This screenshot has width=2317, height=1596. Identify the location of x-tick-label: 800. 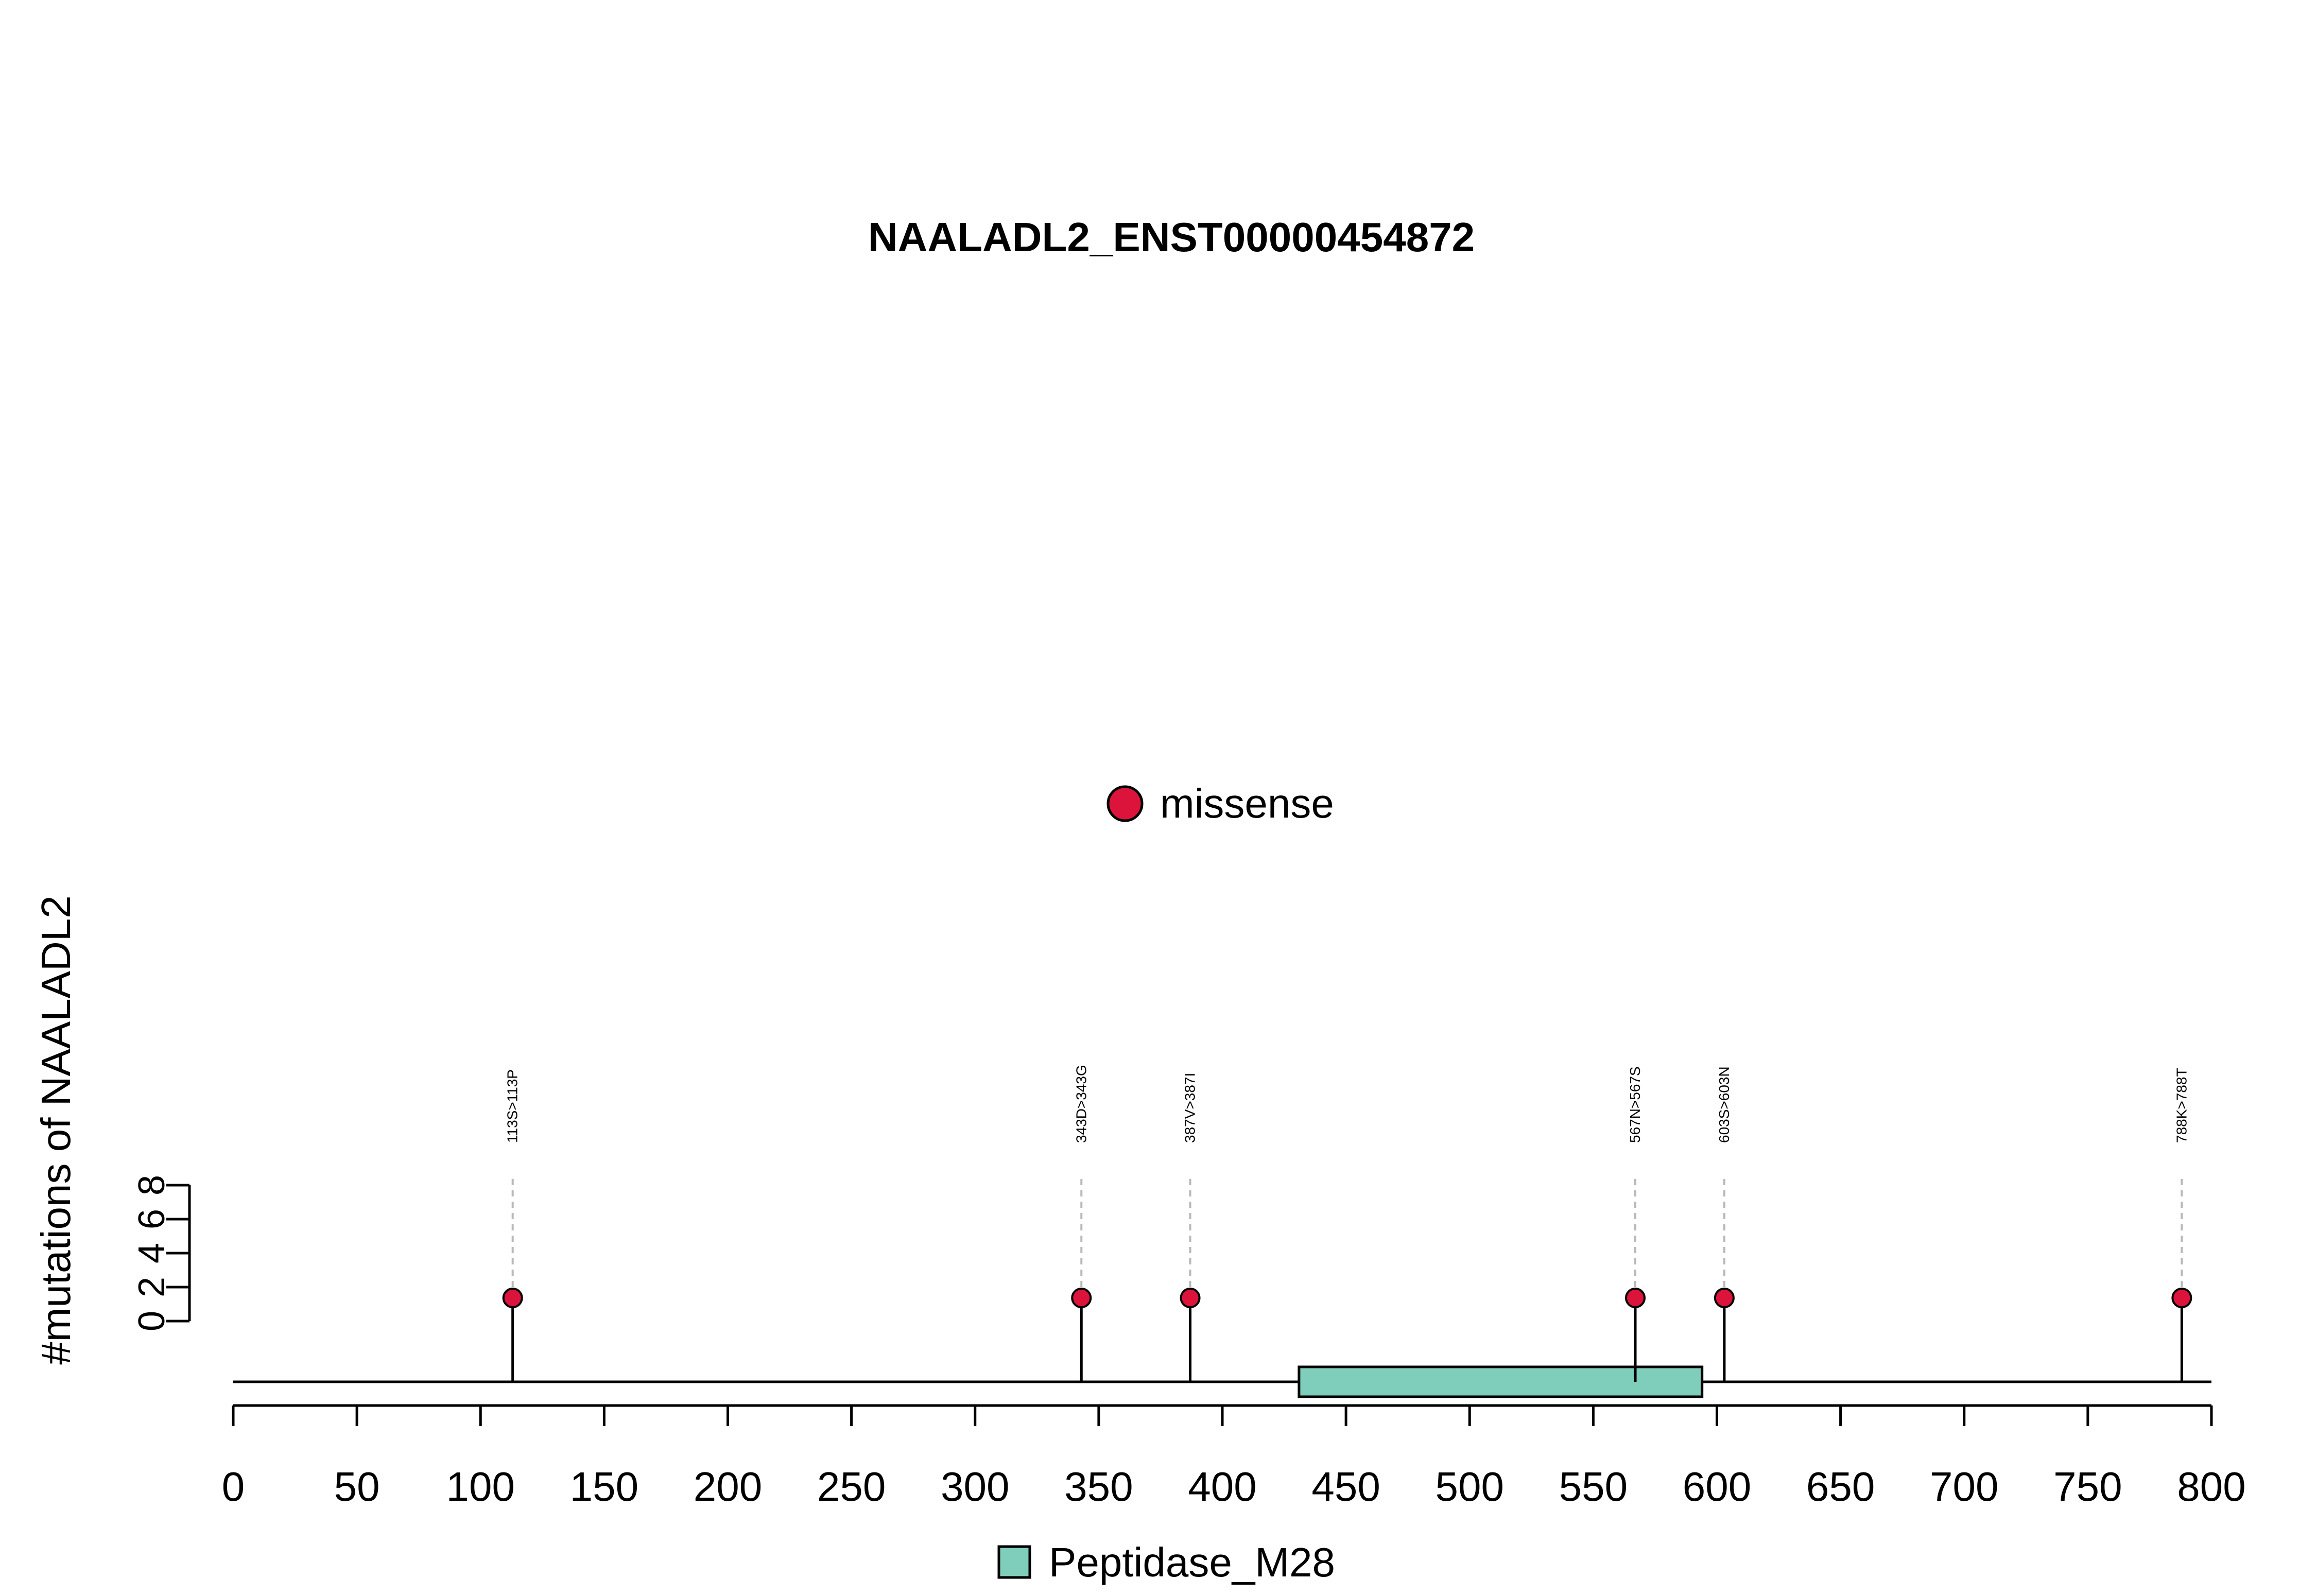
(2211, 1487).